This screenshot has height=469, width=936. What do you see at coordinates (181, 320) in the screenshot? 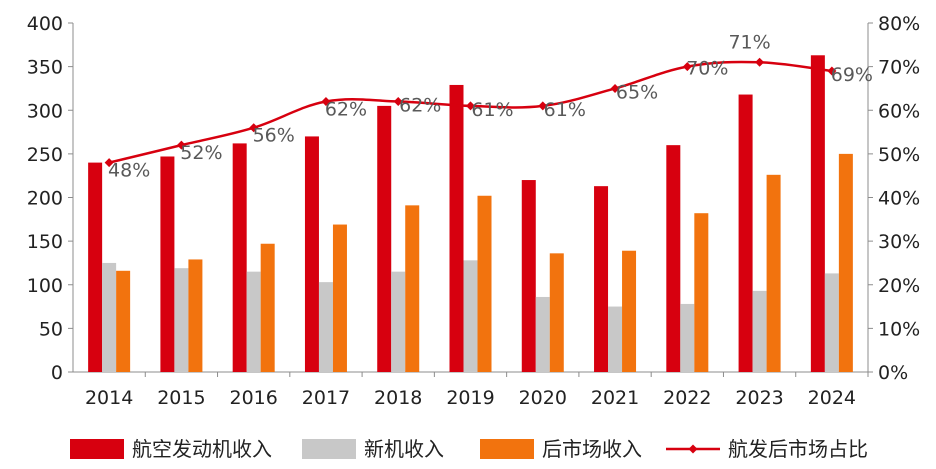
I see `bar-2-2015` at bounding box center [181, 320].